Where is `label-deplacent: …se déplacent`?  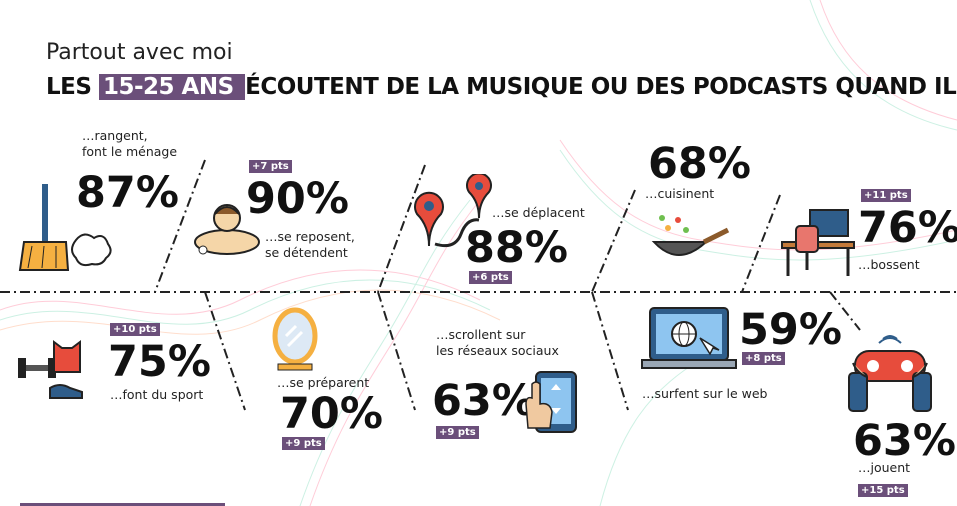 label-deplacent: …se déplacent is located at coordinates (538, 212).